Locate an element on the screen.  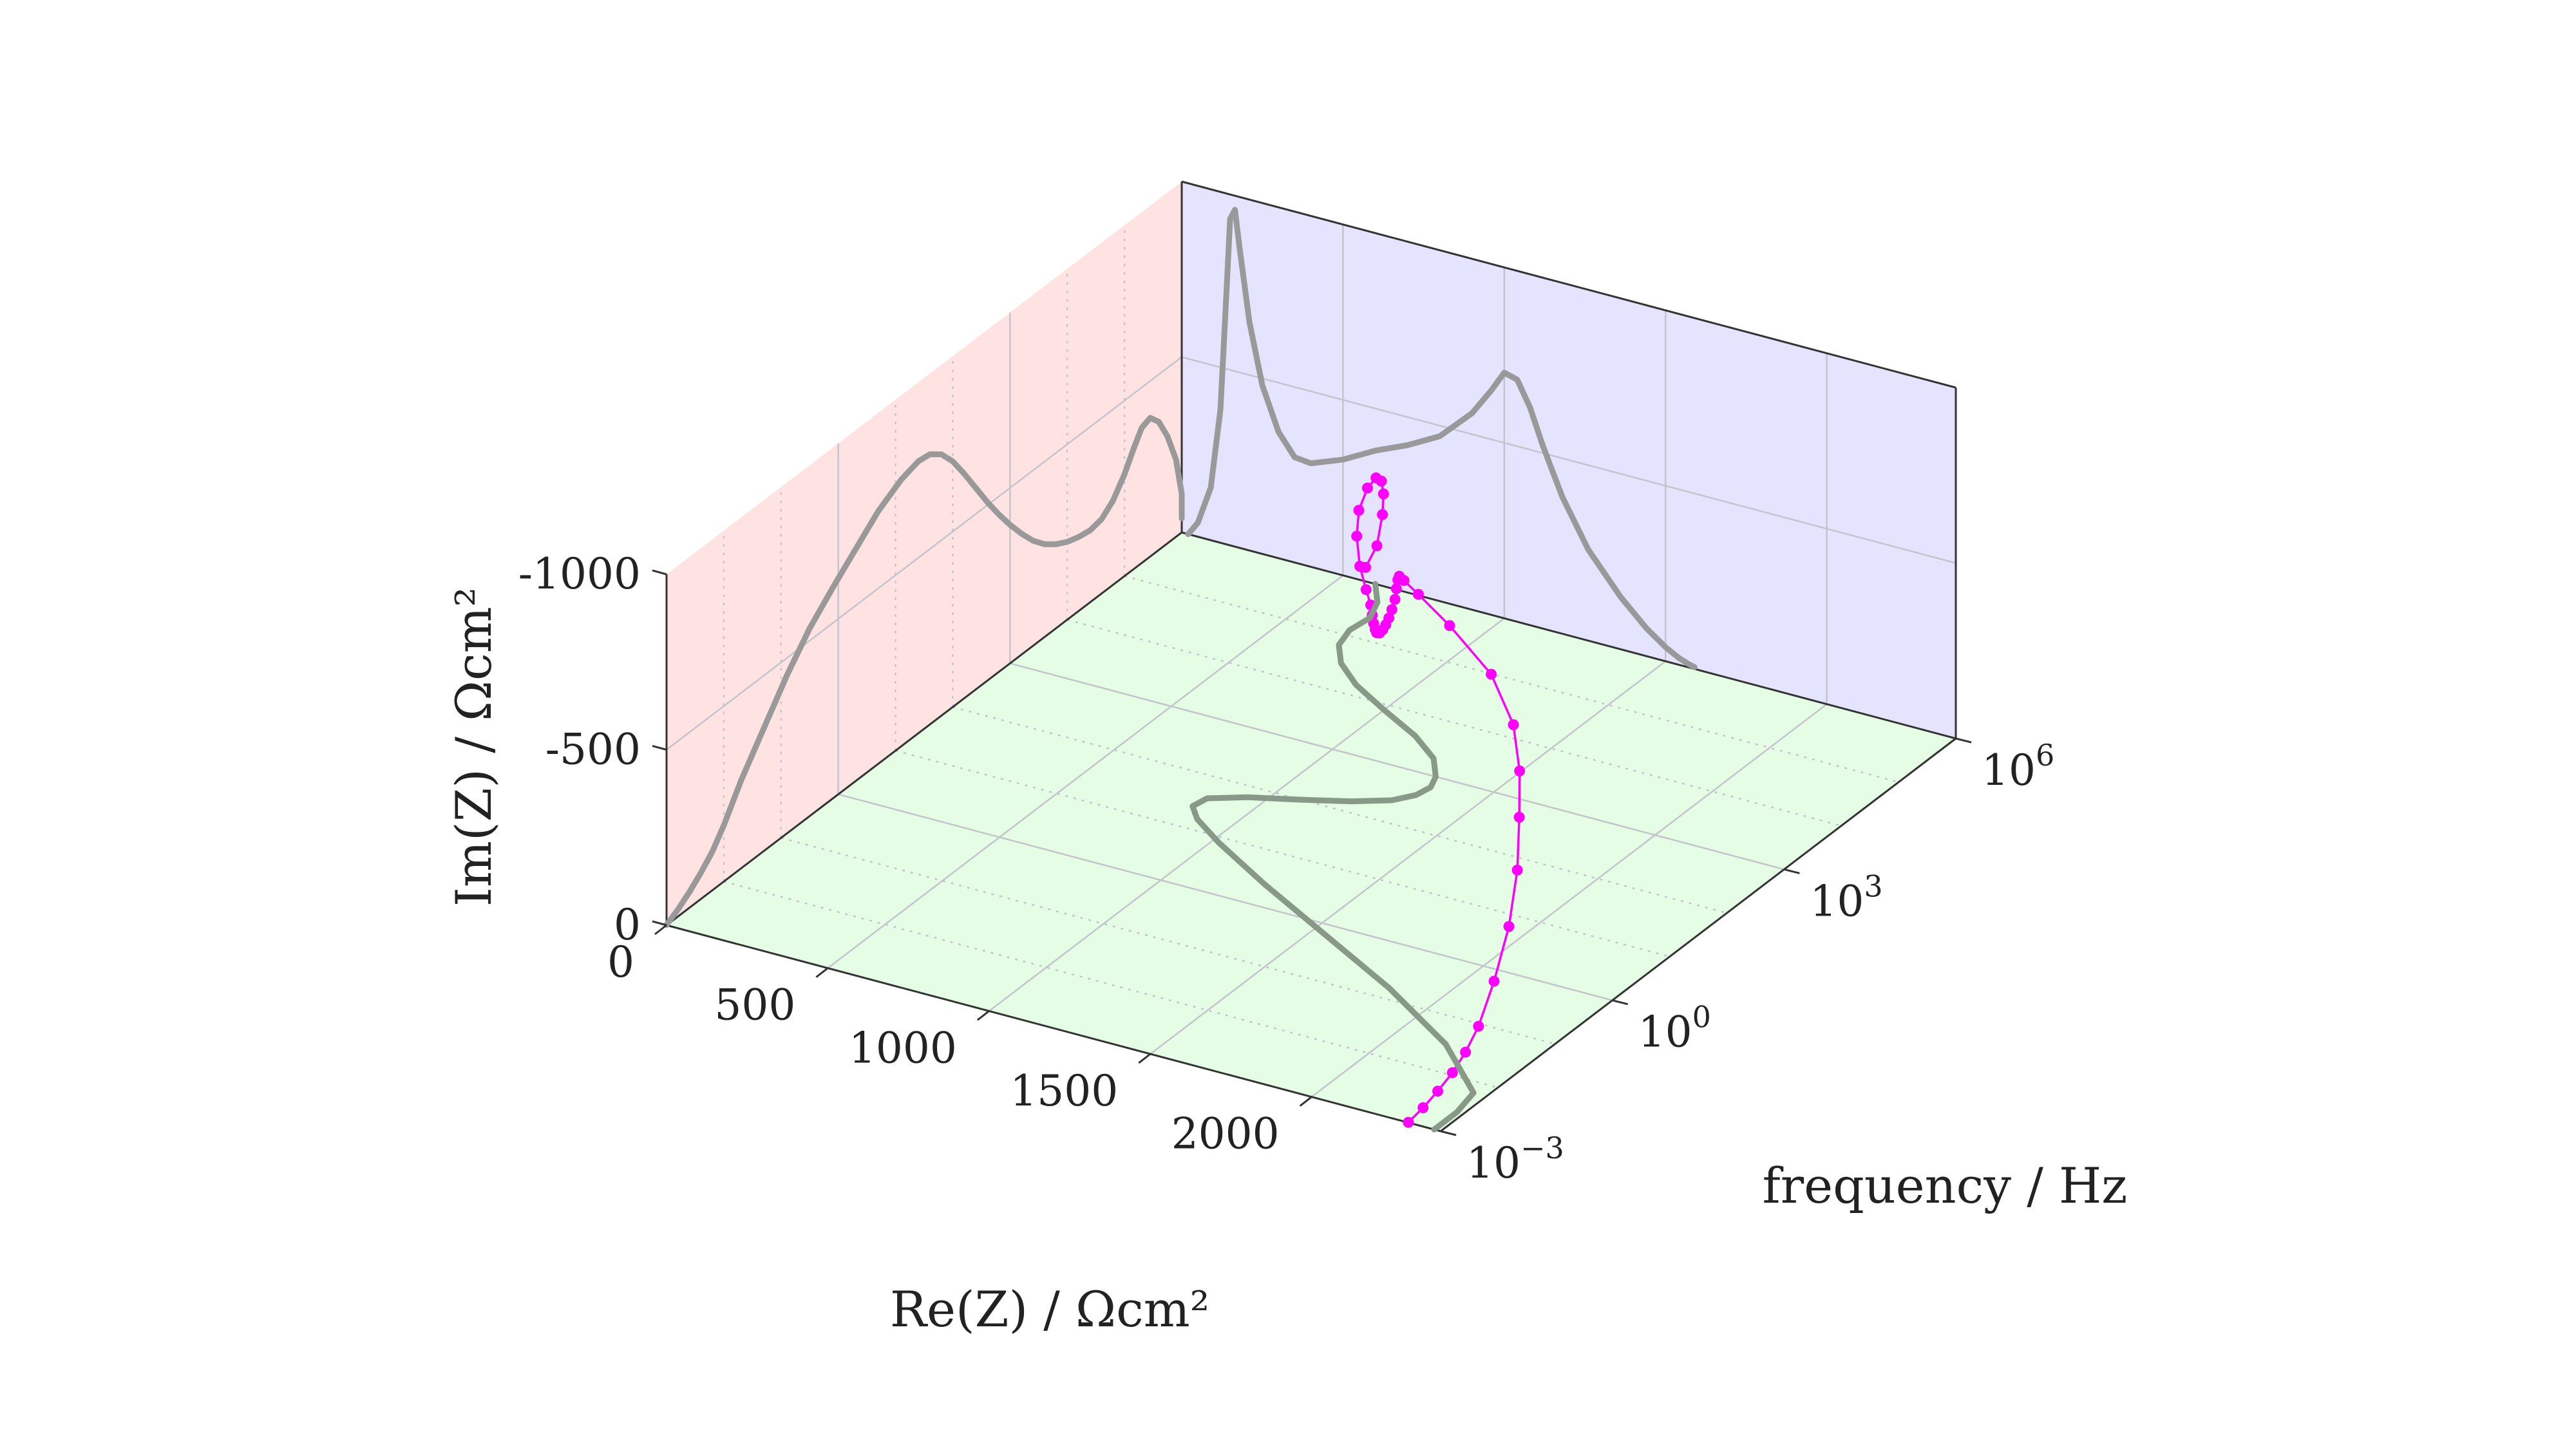
y-tick-label: 10⁰ is located at coordinates (1675, 1029).